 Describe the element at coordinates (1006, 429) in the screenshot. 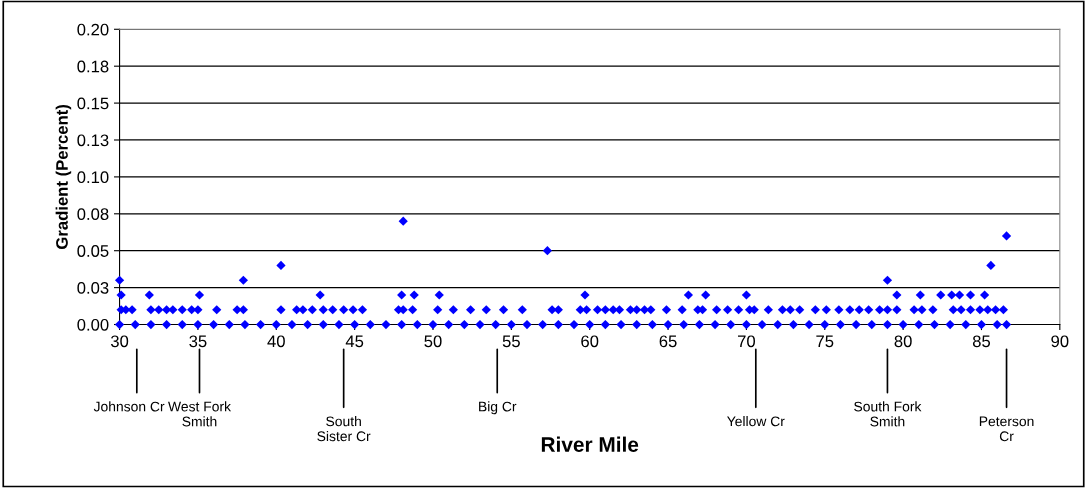

I see `annotation: Peterson Cr` at that location.